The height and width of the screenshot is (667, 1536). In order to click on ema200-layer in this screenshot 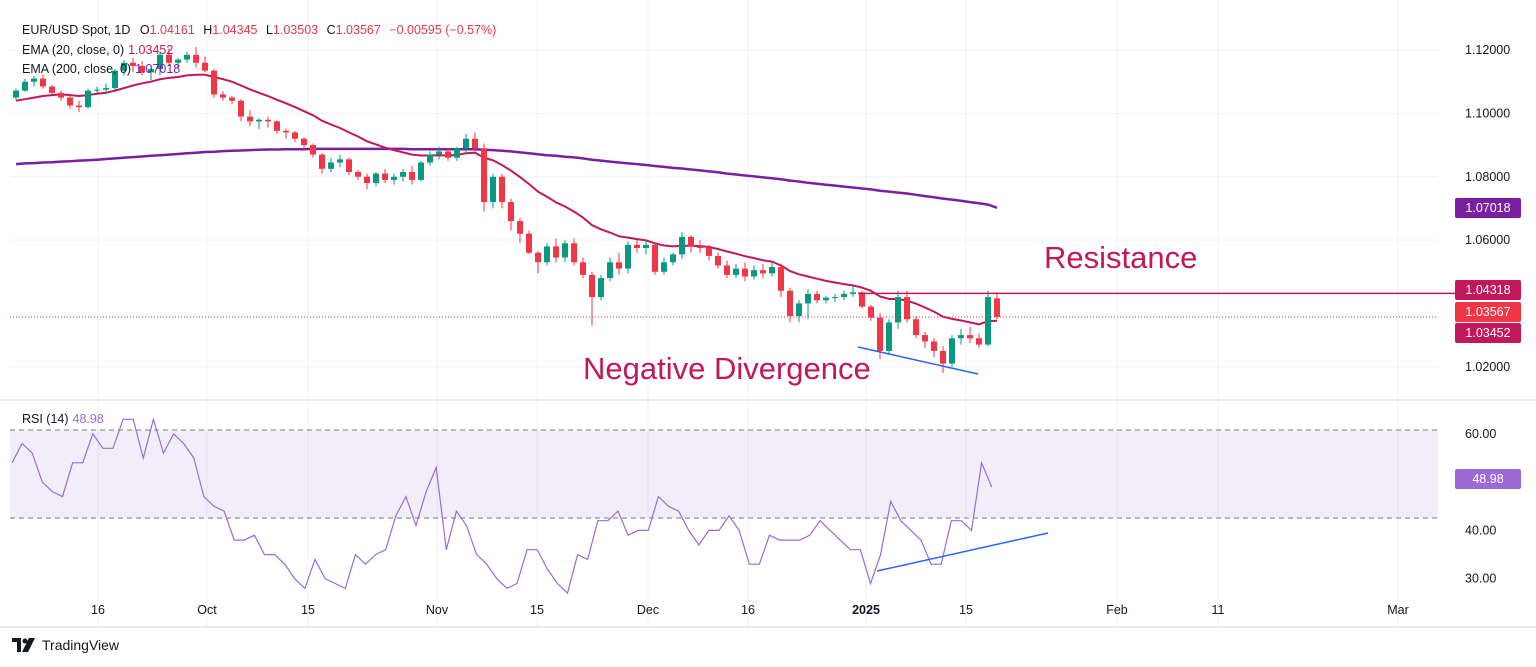, I will do `click(506, 178)`.